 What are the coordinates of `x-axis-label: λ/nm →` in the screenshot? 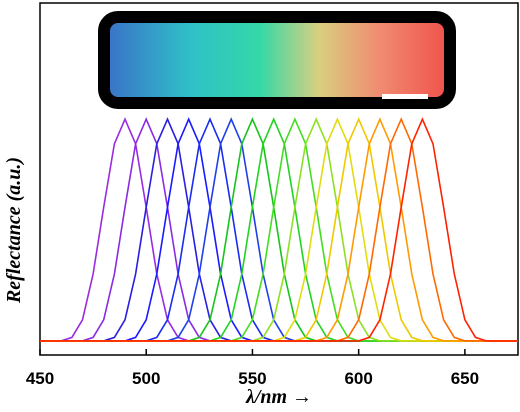 It's located at (278, 397).